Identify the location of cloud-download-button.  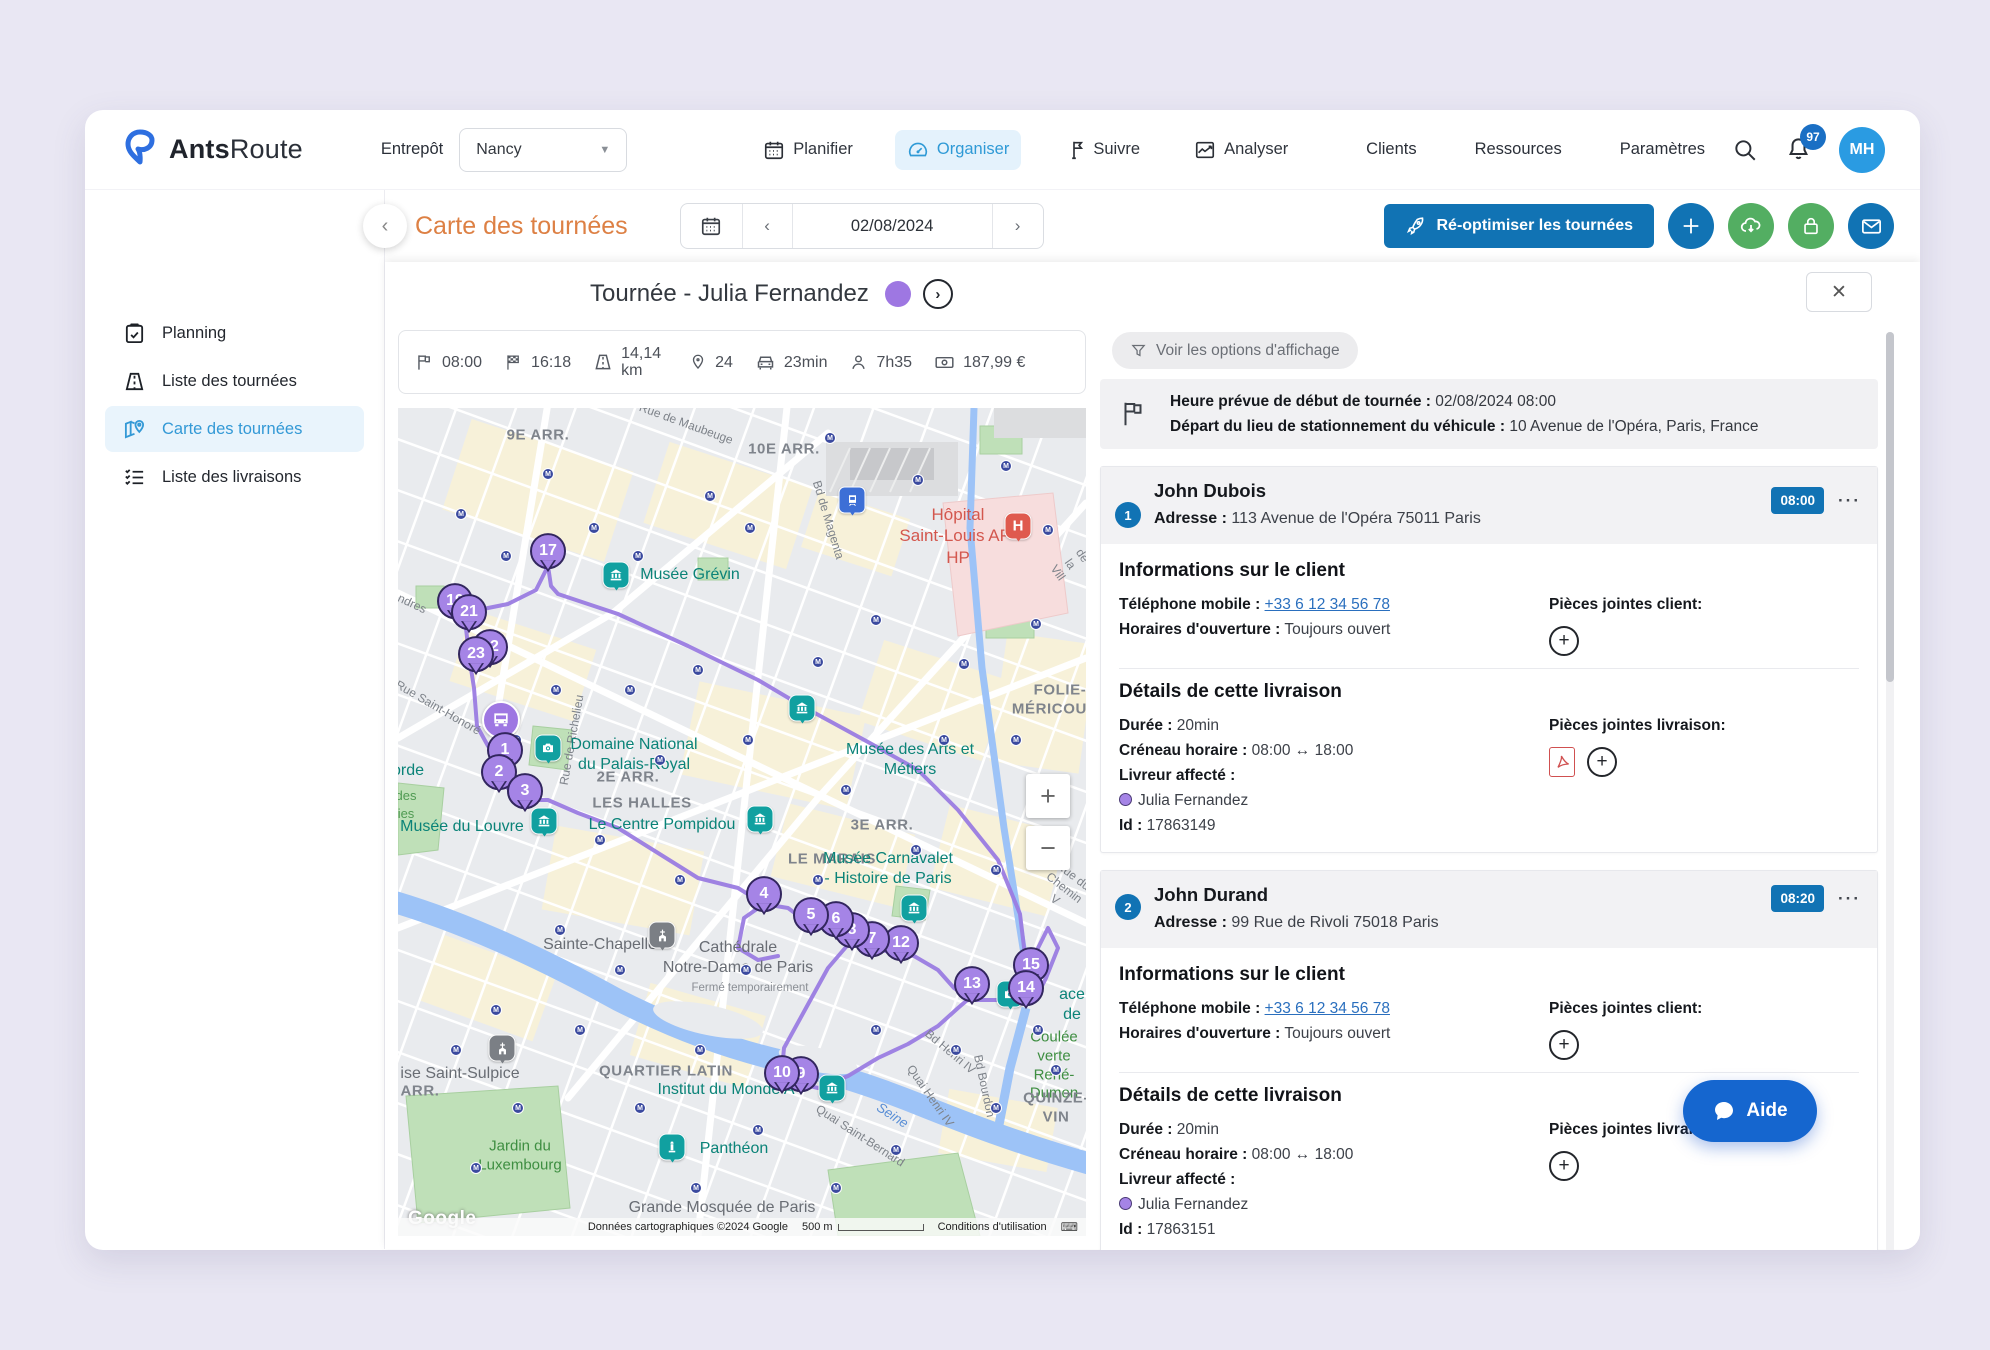
(1751, 226).